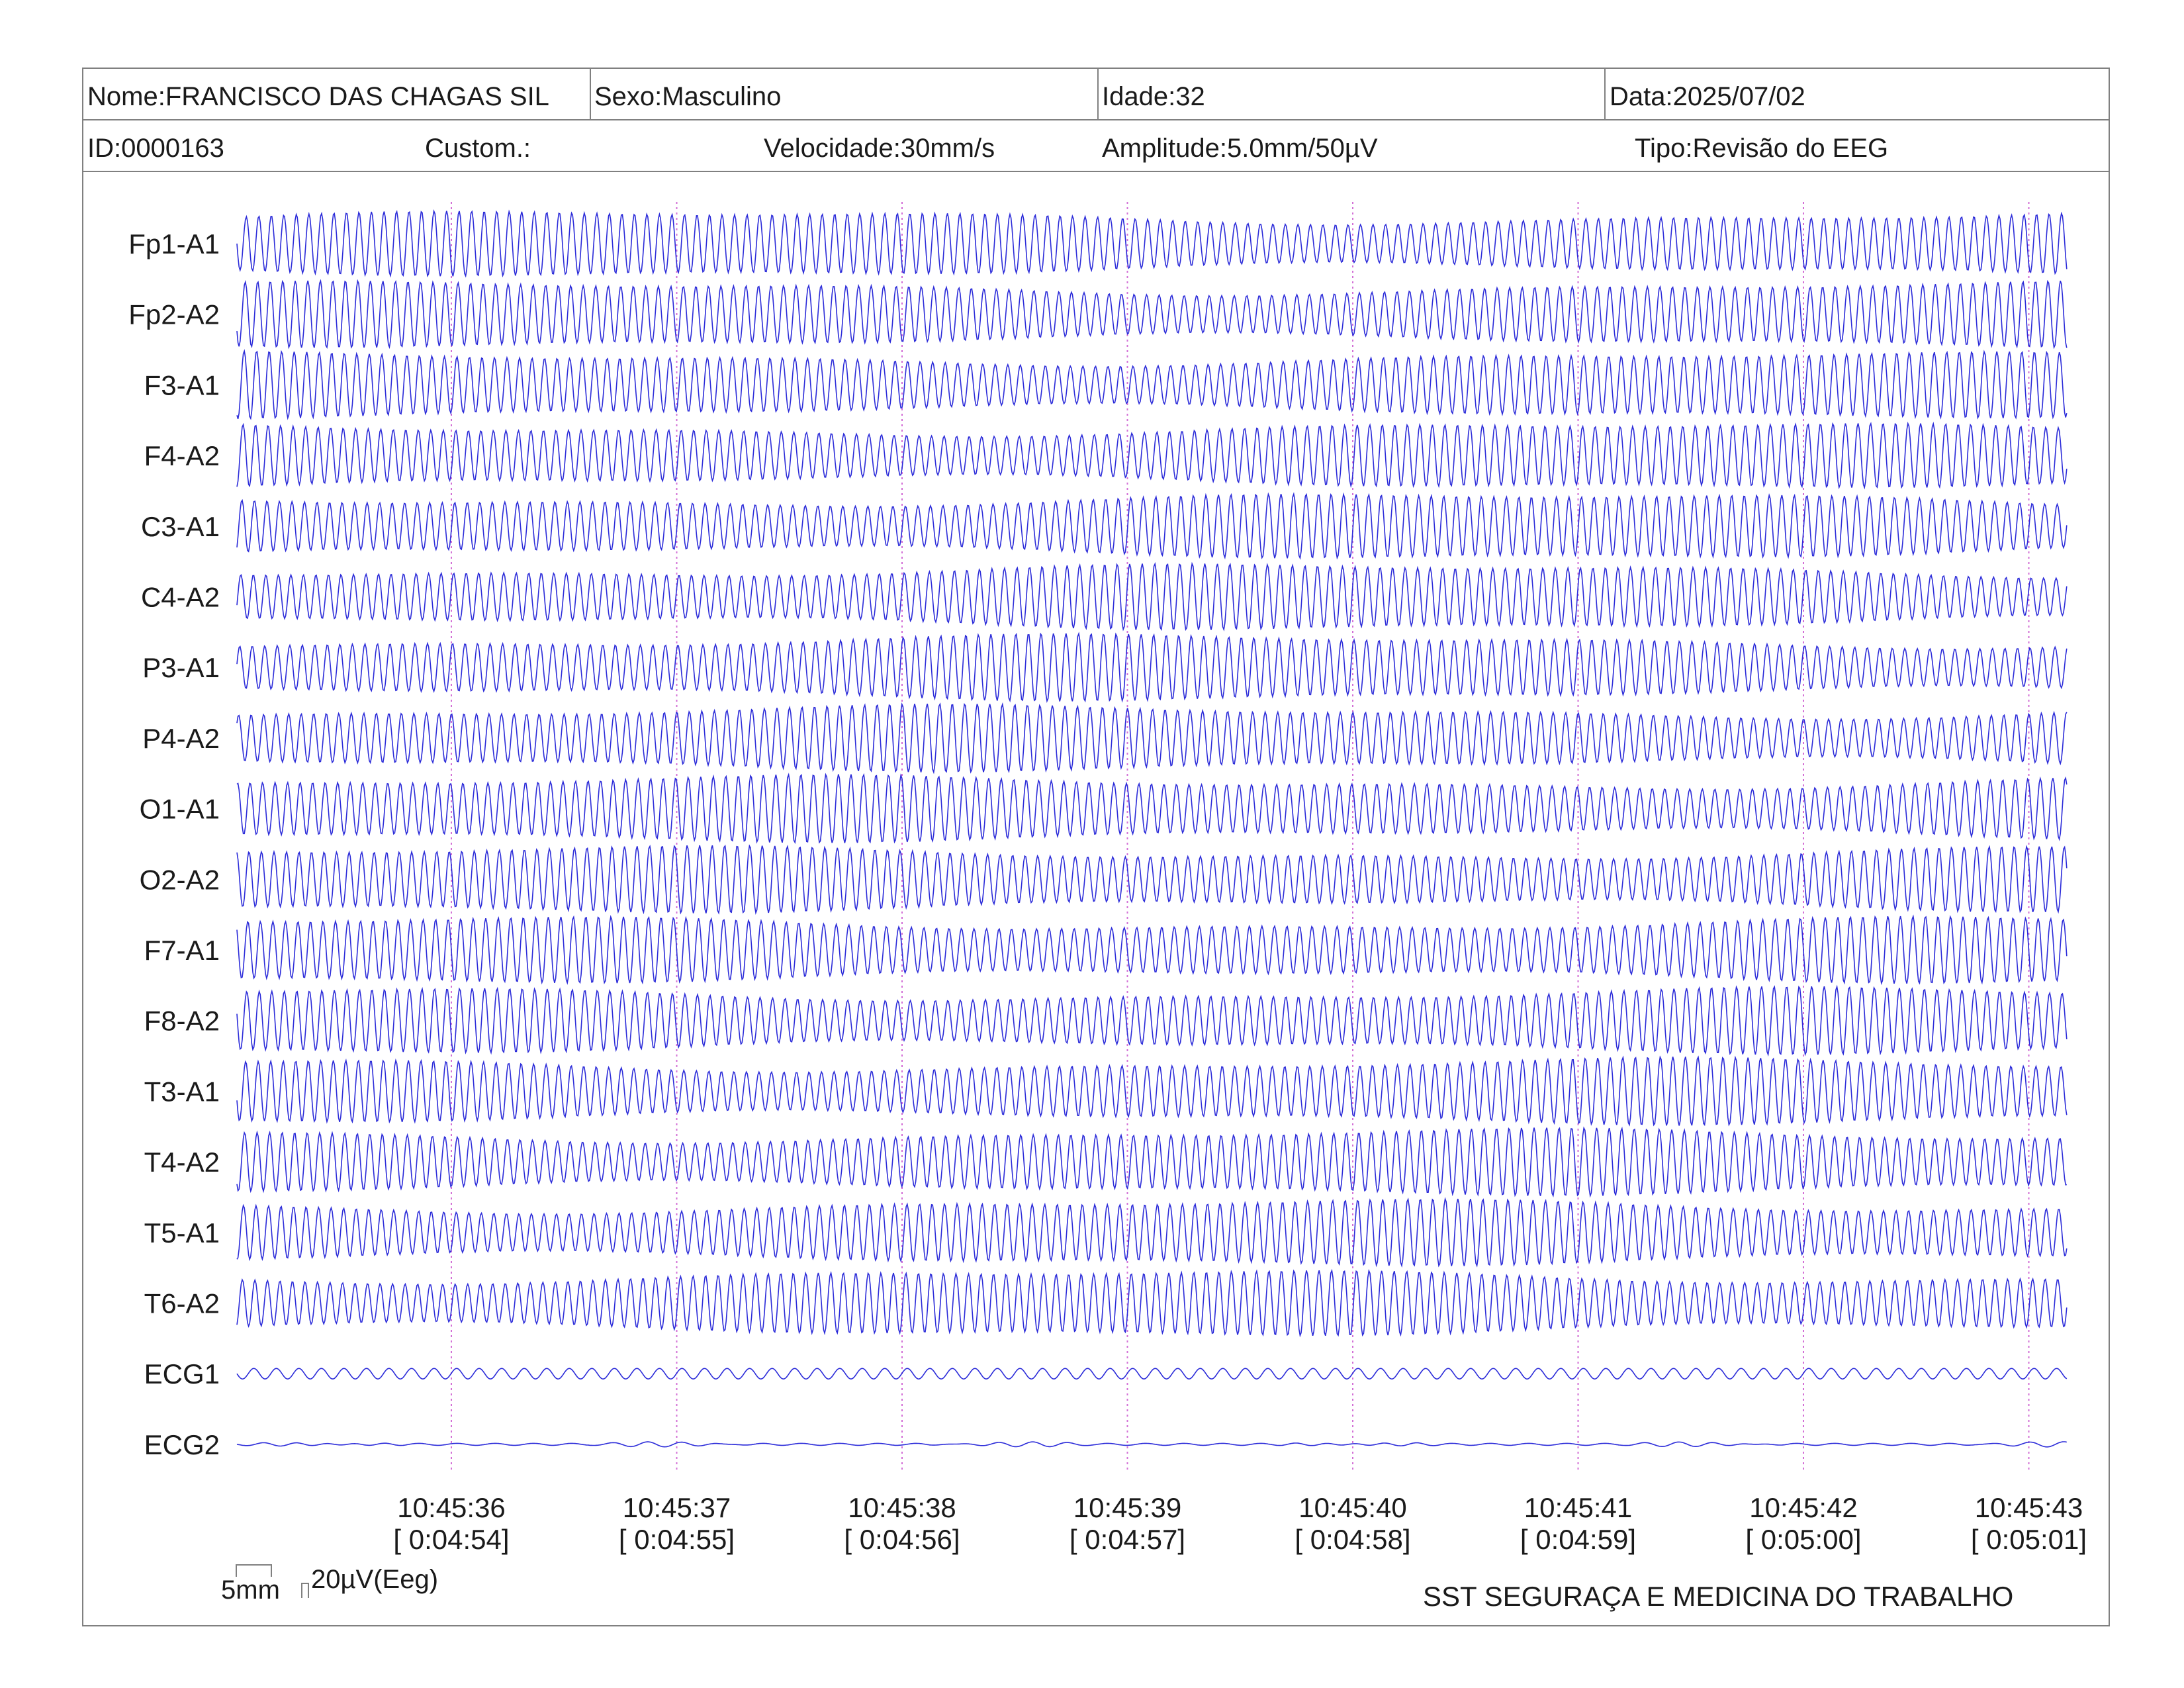  What do you see at coordinates (1152, 1232) in the screenshot?
I see `trace-t5-a1` at bounding box center [1152, 1232].